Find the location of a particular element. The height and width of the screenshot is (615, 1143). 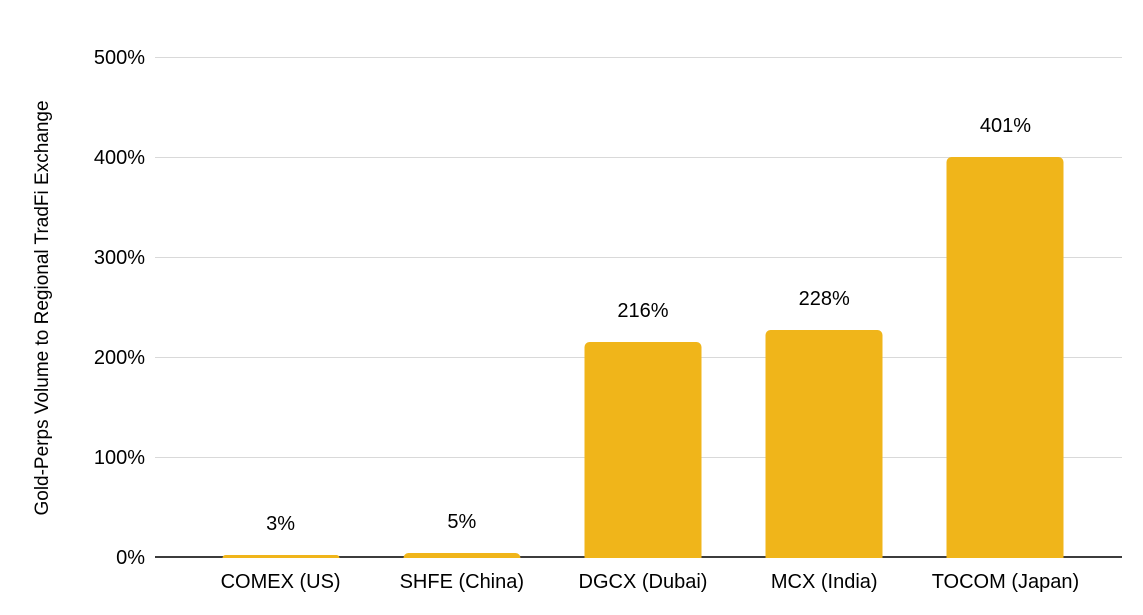

x-axis-category-label: SHFE (China) is located at coordinates (462, 582).